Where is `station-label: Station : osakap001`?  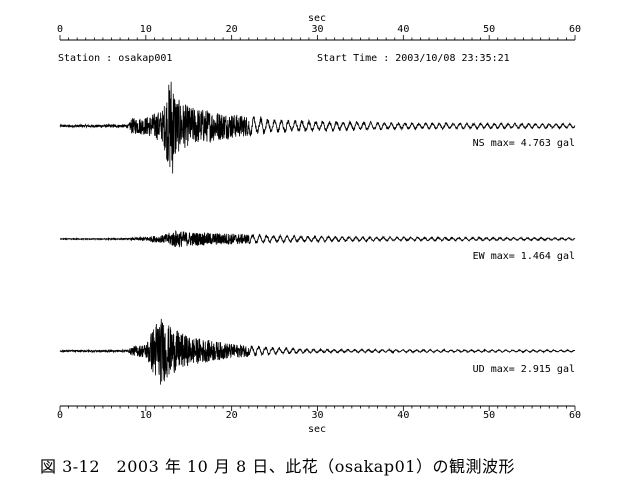 station-label: Station : osakap001 is located at coordinates (115, 58).